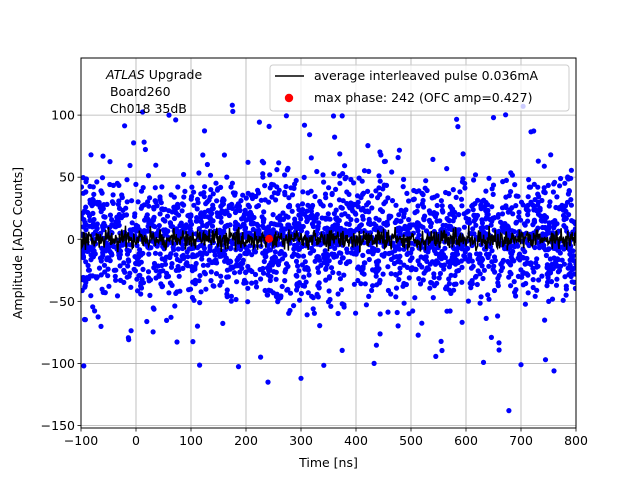 The image size is (640, 480). I want to click on y-tick-label: −50, so click(62, 301).